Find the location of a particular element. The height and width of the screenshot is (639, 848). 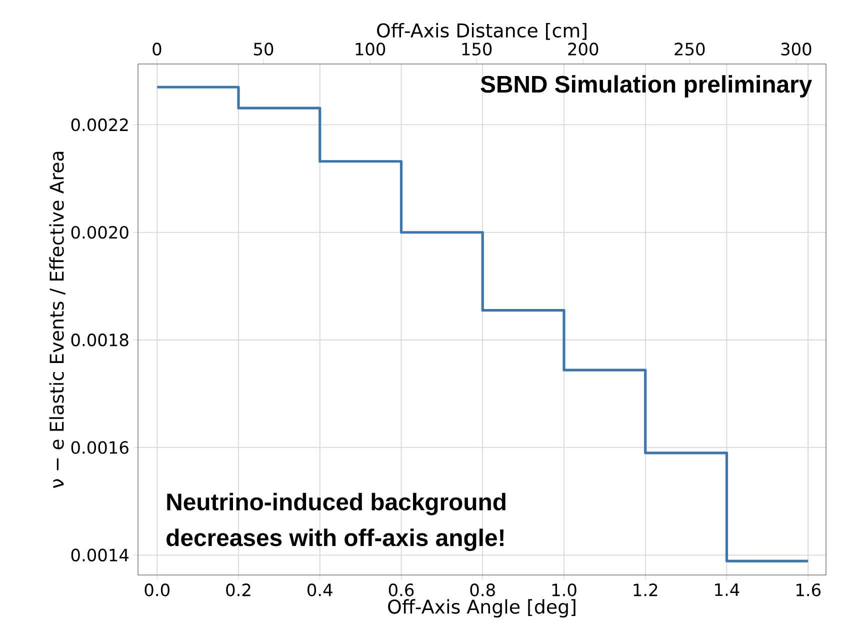

y-axis-title: ν − e Elastic Events / Effective Area is located at coordinates (57, 320).